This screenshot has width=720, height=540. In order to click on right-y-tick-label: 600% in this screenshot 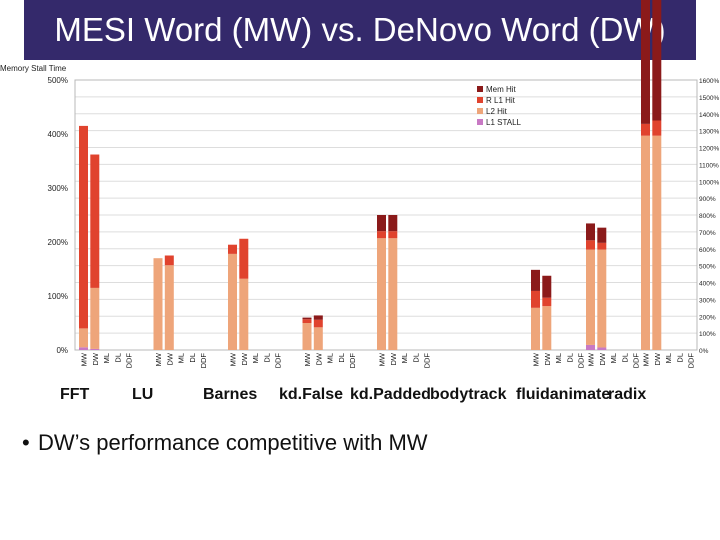, I will do `click(707, 250)`.